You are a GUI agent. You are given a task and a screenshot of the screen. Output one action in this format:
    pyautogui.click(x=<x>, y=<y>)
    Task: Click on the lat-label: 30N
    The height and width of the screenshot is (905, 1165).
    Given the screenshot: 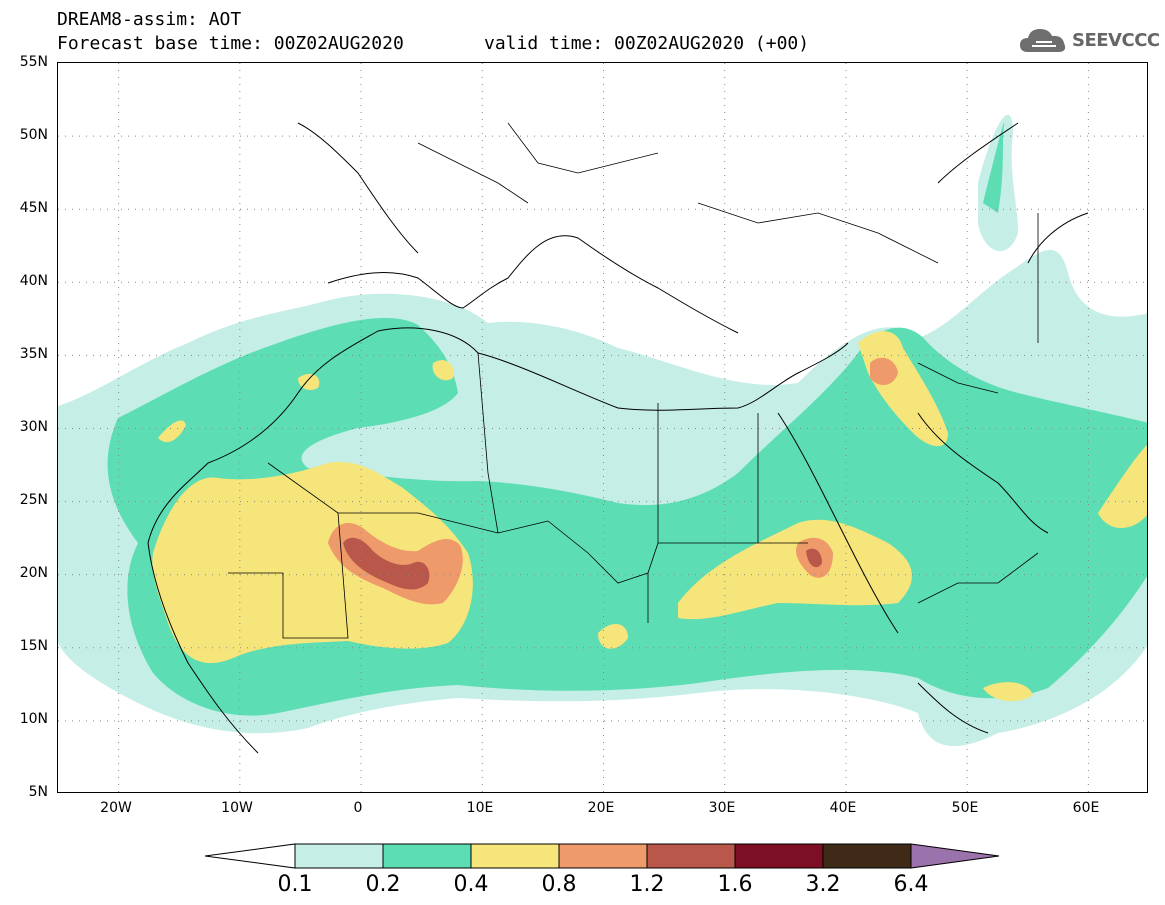 What is the action you would take?
    pyautogui.click(x=33, y=427)
    